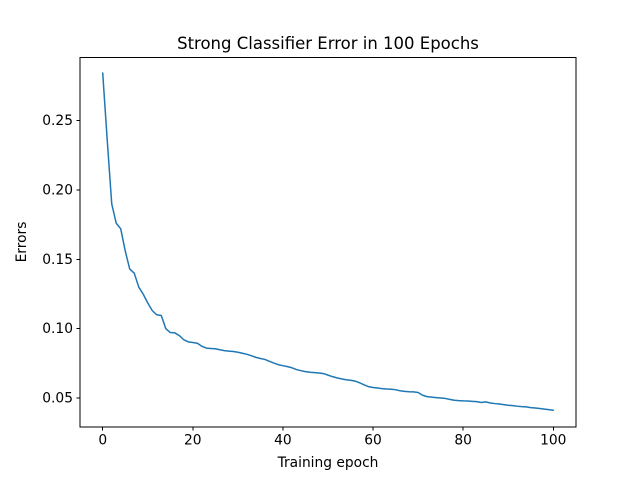 Image resolution: width=640 pixels, height=480 pixels. I want to click on y-tick-label: 0.05, so click(57, 399).